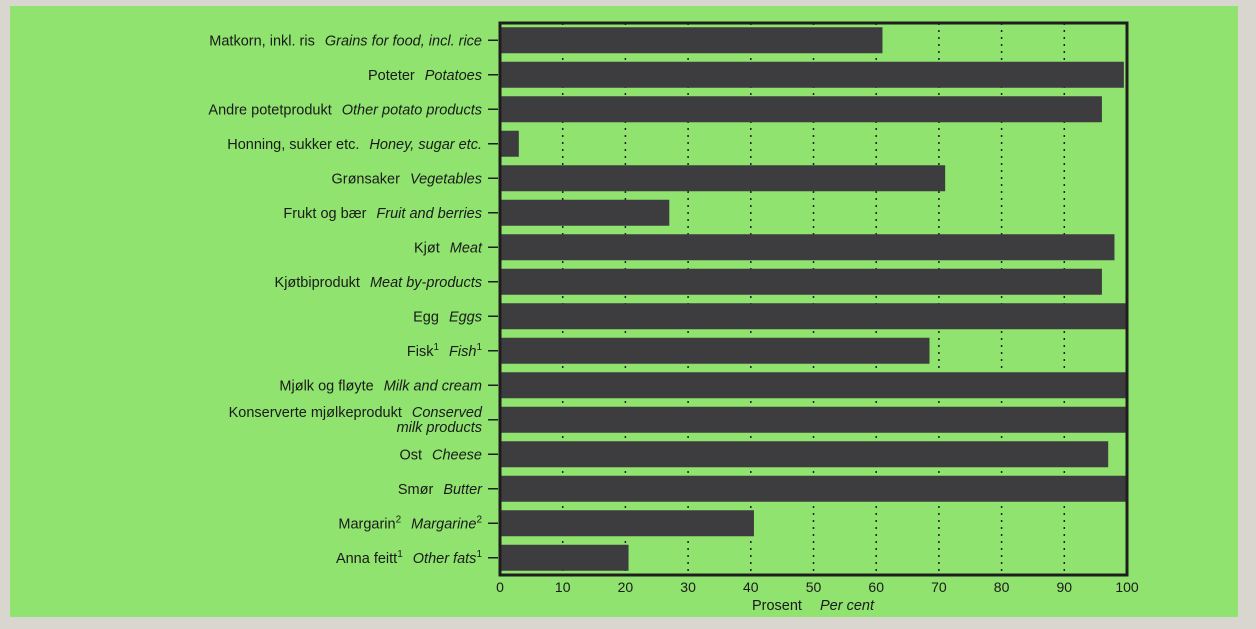 The image size is (1256, 629). I want to click on category-label-5: Frukt og bær Fruit and berries, so click(382, 214).